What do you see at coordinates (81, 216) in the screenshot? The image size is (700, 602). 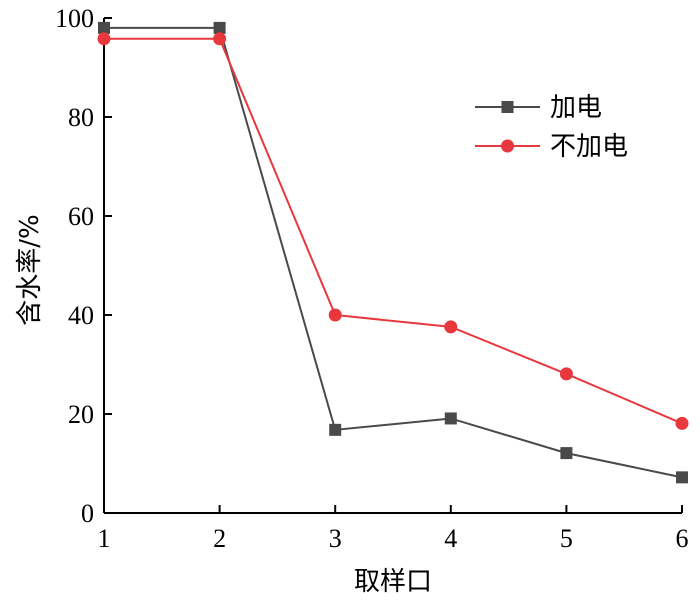 I see `y-tick-label: 60` at bounding box center [81, 216].